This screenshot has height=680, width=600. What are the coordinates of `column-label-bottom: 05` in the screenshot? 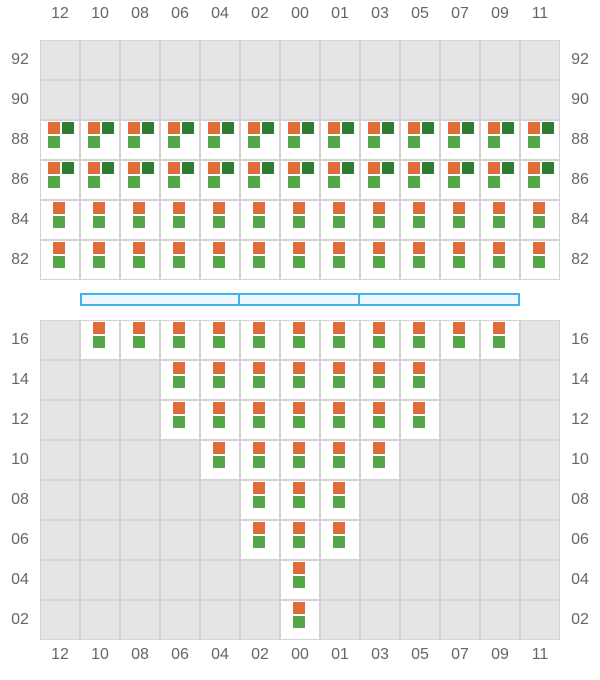 It's located at (420, 654).